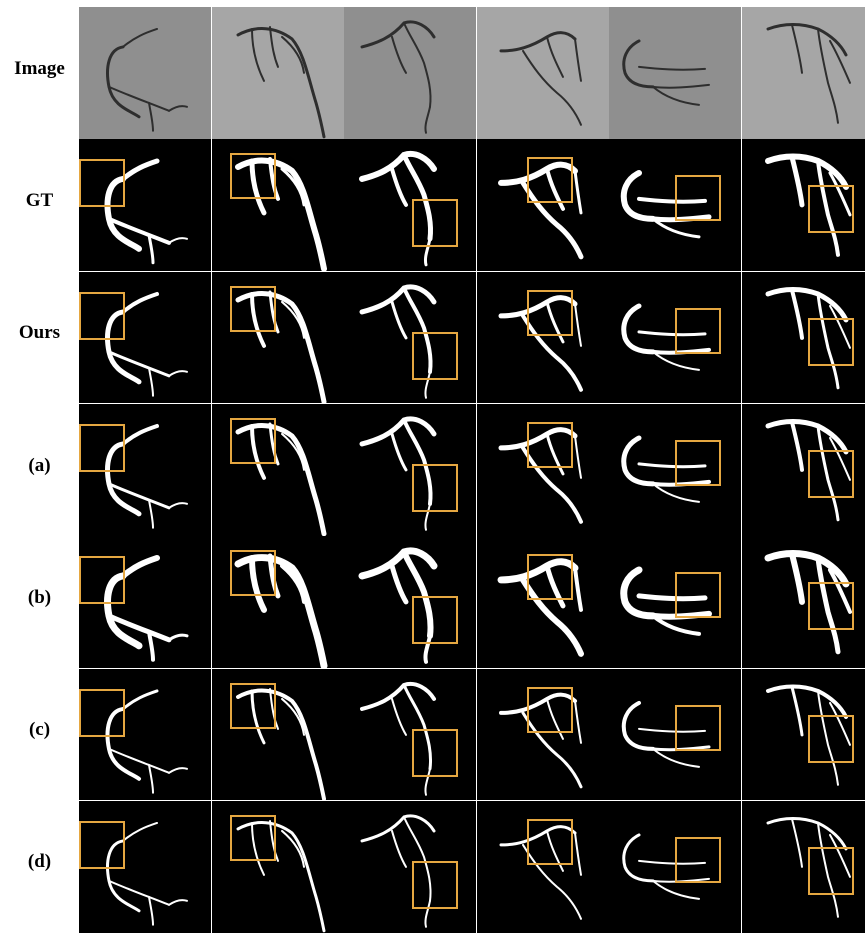 The width and height of the screenshot is (865, 933). What do you see at coordinates (543, 602) in the screenshot?
I see `segmentation-tile-b-d` at bounding box center [543, 602].